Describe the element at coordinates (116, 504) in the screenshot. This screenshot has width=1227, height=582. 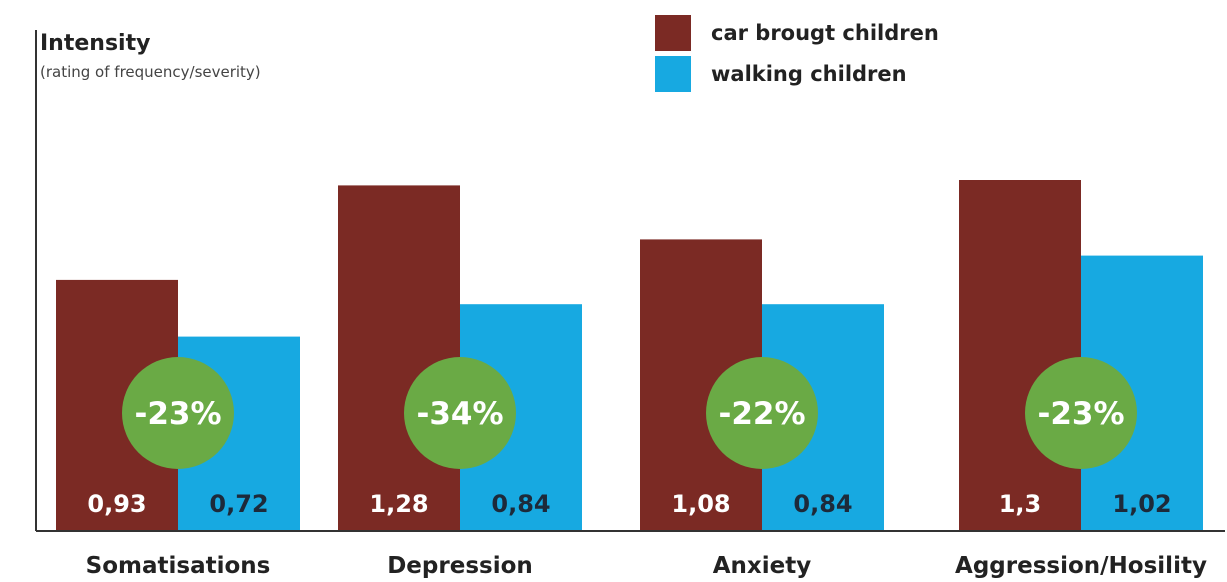
I see `value-label-1-1: 0,93` at that location.